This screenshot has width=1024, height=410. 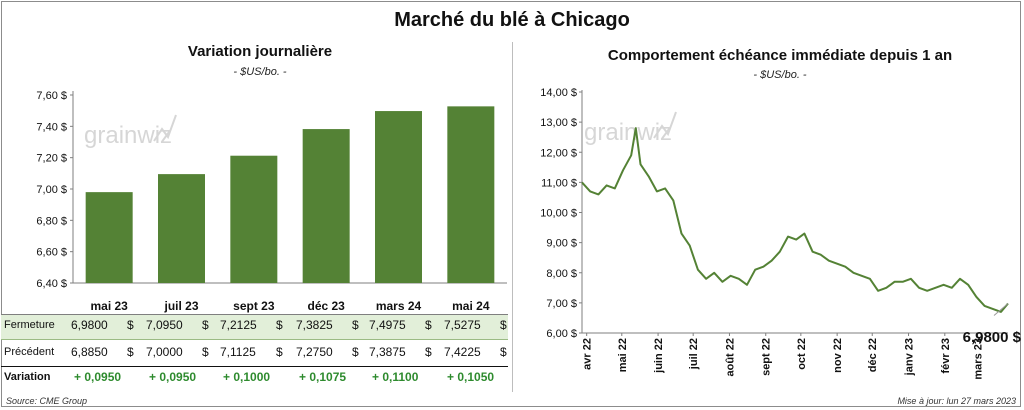 I want to click on watermark: grainwiz, so click(x=630, y=128).